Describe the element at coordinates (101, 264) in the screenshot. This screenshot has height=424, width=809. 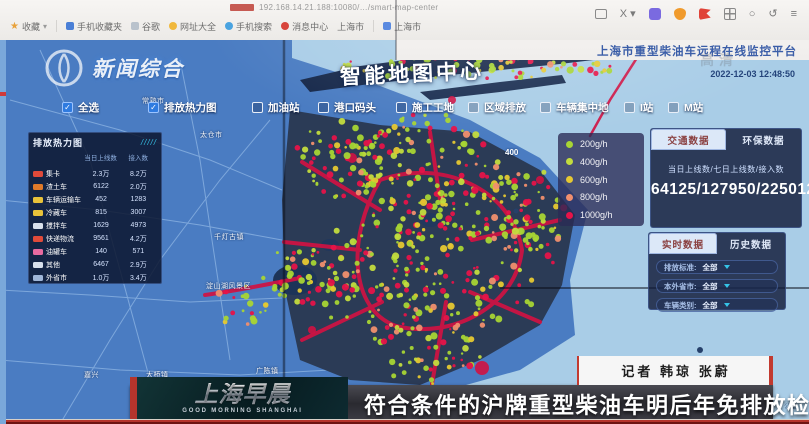
I see `row-today: 6467` at that location.